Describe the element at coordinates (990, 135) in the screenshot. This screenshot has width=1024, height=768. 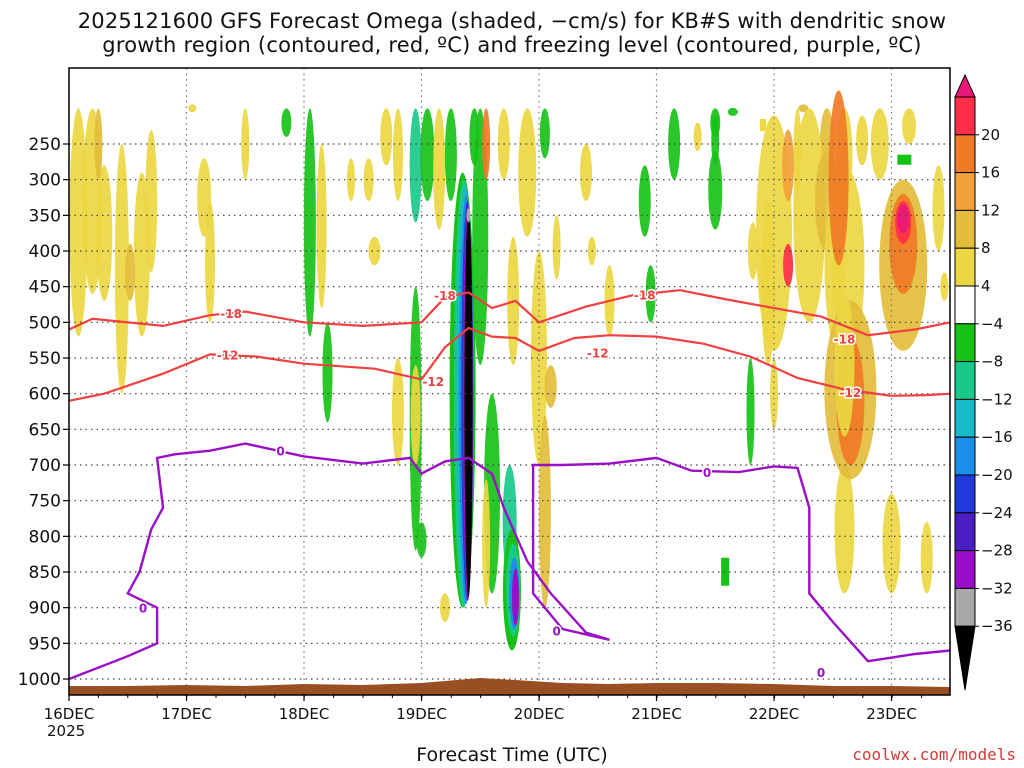
I see `colorbar-label: 20` at that location.